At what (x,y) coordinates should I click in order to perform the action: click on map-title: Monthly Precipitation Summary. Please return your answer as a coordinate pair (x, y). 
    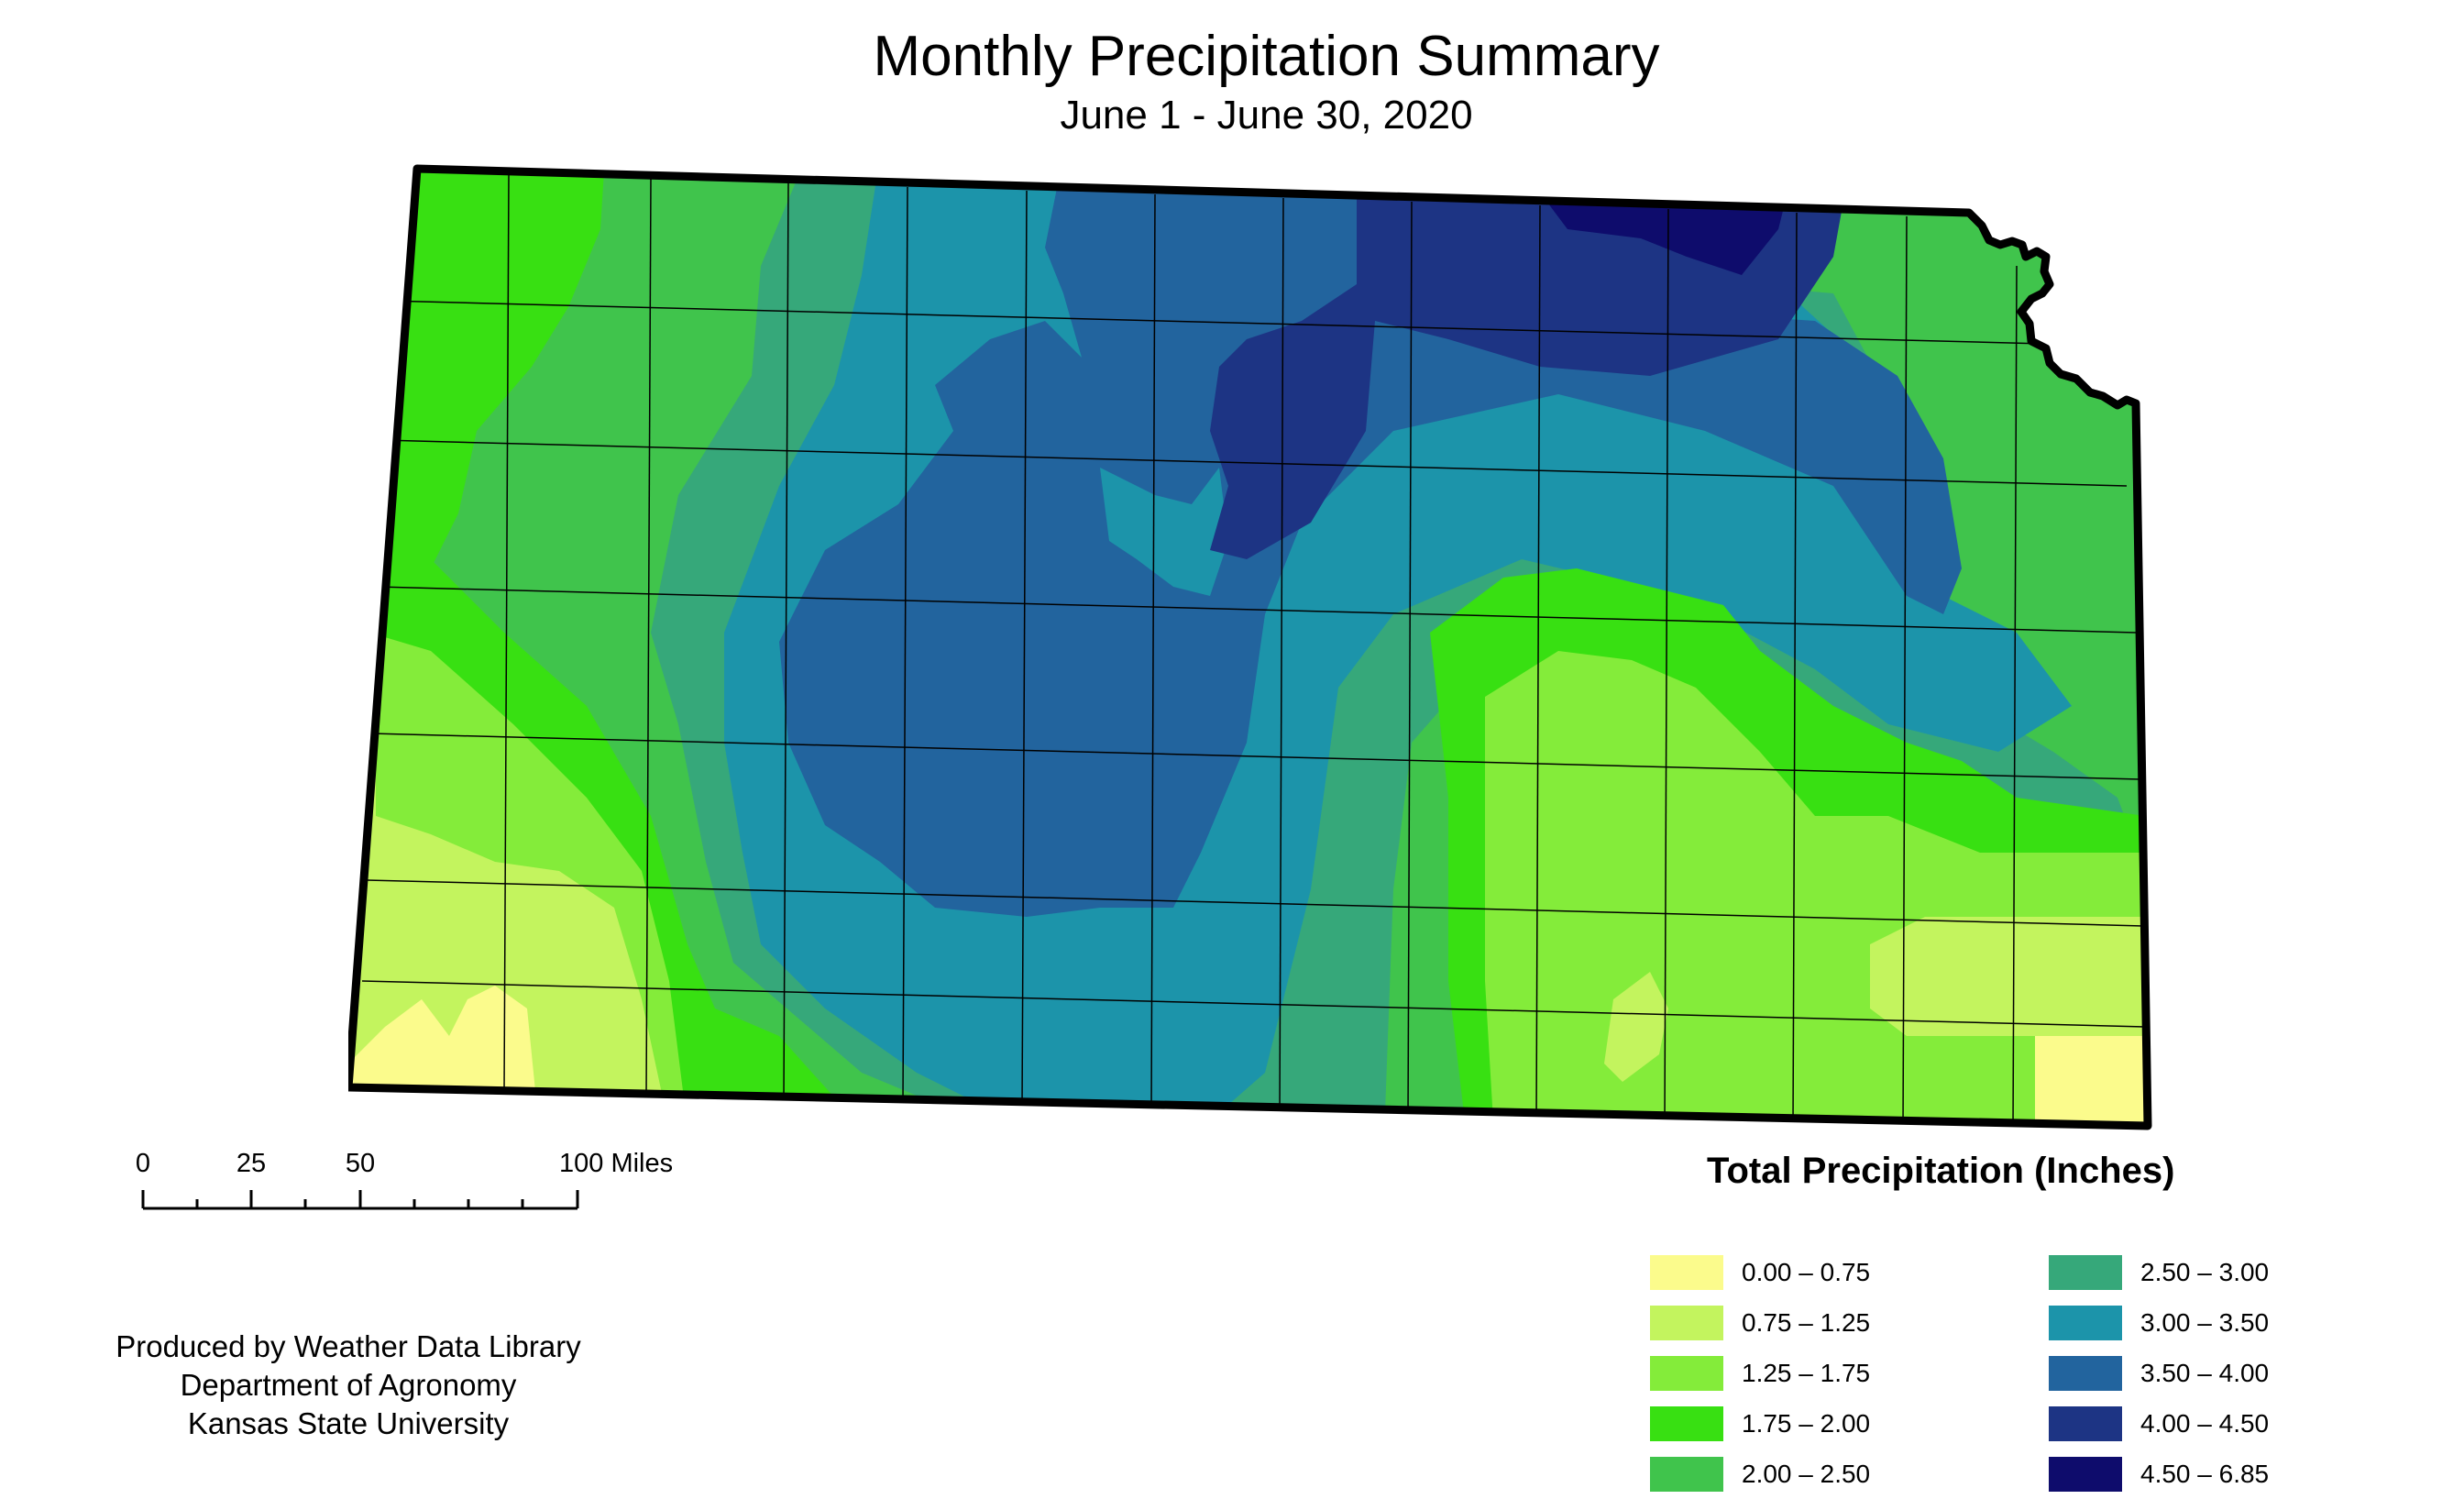
    Looking at the image, I should click on (1266, 56).